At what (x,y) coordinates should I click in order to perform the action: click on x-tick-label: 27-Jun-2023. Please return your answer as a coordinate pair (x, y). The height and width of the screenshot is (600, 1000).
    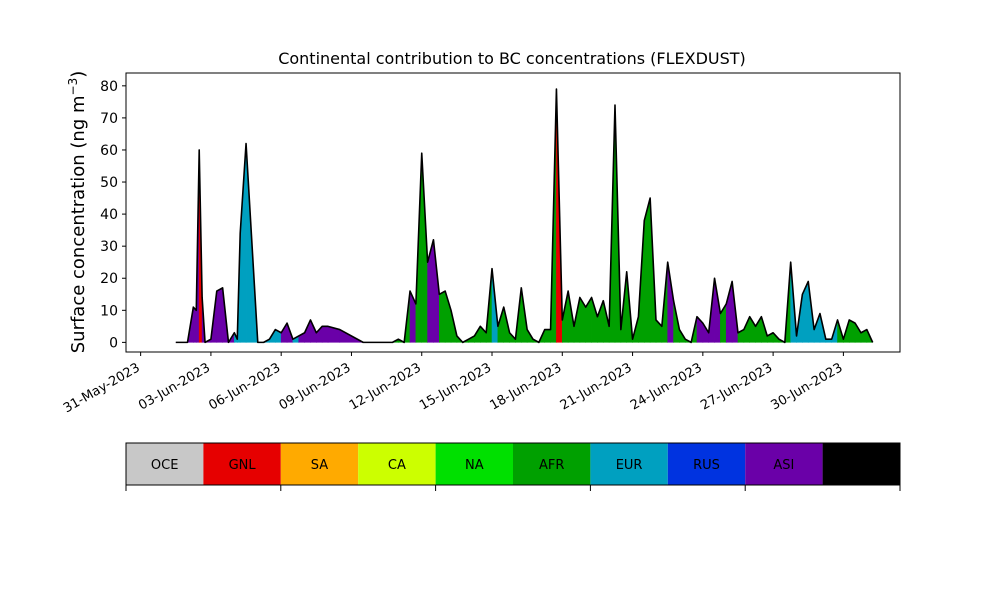
    Looking at the image, I should click on (736, 386).